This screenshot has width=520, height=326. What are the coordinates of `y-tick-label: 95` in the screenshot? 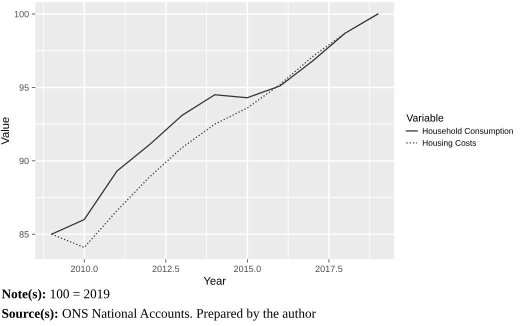 It's located at (24, 87).